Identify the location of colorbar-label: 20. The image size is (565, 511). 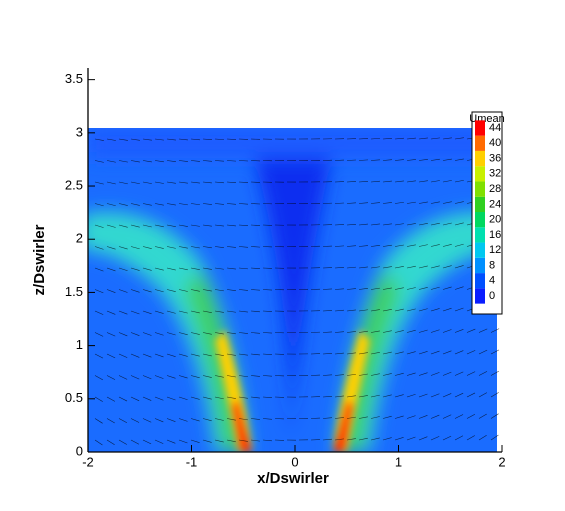
(495, 220).